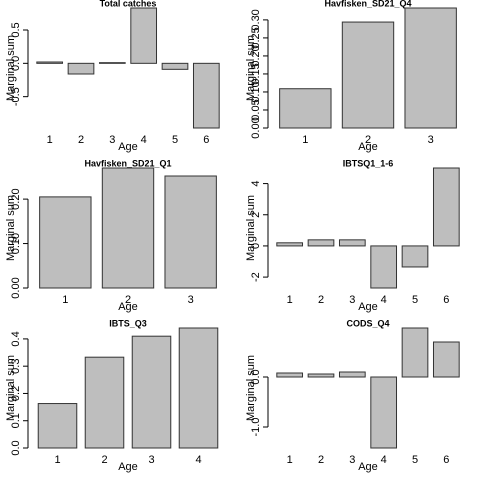 The width and height of the screenshot is (480, 480). I want to click on y-tick-label: 0.5, so click(16, 29).